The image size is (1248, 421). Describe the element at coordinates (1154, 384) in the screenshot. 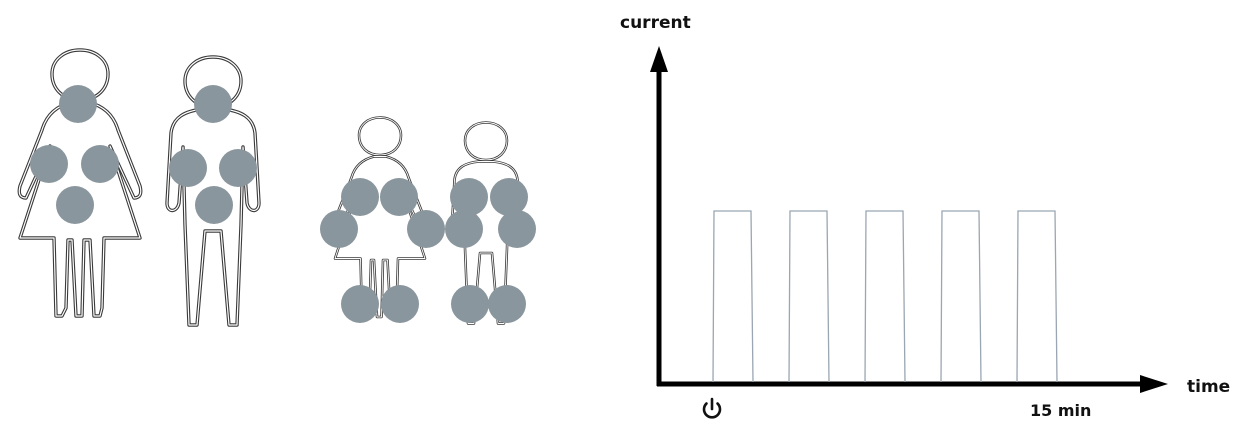

I see `x-axis-arrow` at that location.